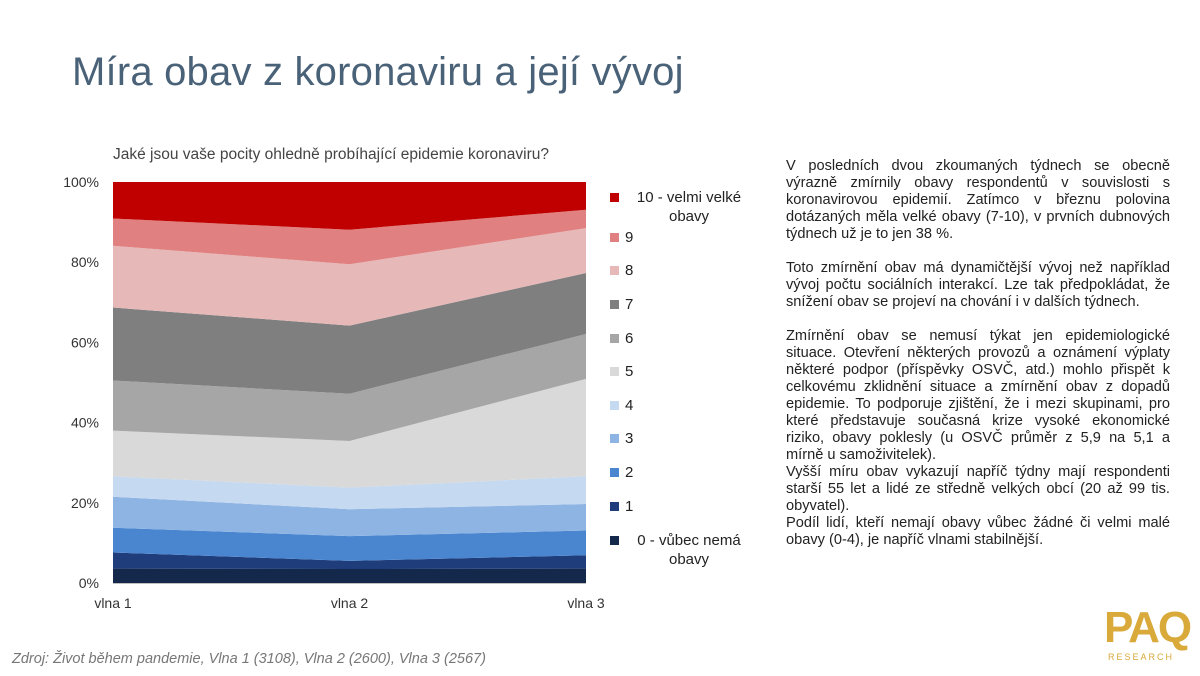 Image resolution: width=1200 pixels, height=676 pixels. I want to click on legend-item: 0 - vůbec nemá obavy, so click(681, 550).